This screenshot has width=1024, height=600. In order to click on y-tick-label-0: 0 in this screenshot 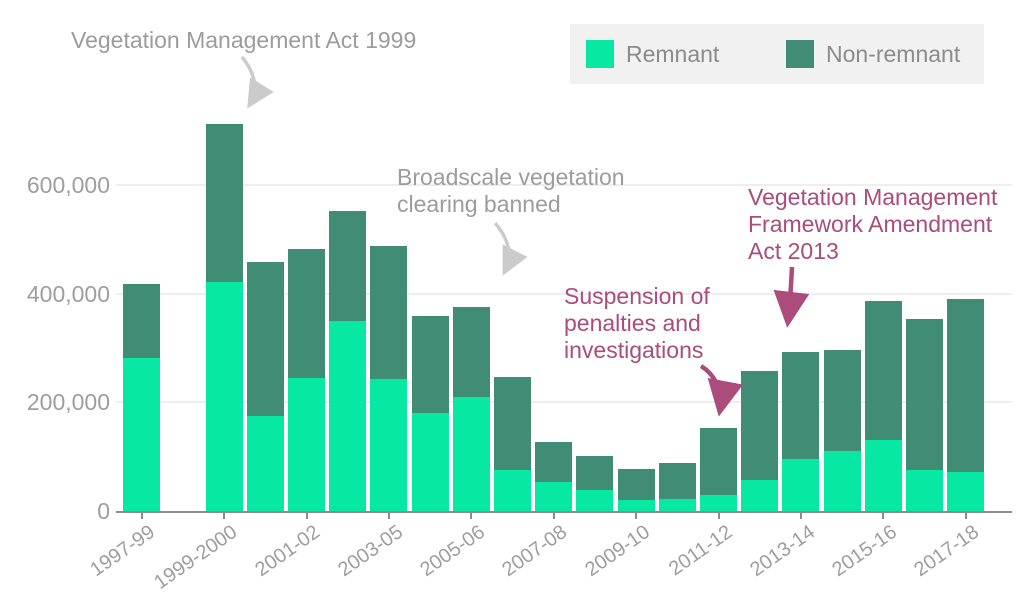, I will do `click(103, 511)`.